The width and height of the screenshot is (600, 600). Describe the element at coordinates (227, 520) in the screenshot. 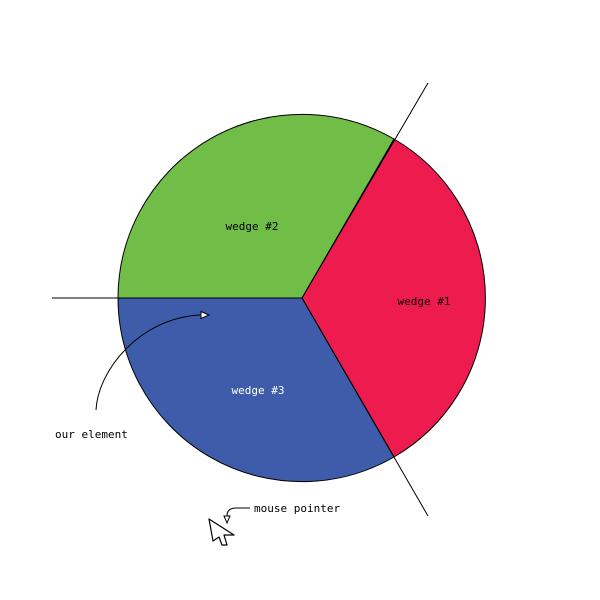

I see `pointer-annotation-arrowhead` at that location.